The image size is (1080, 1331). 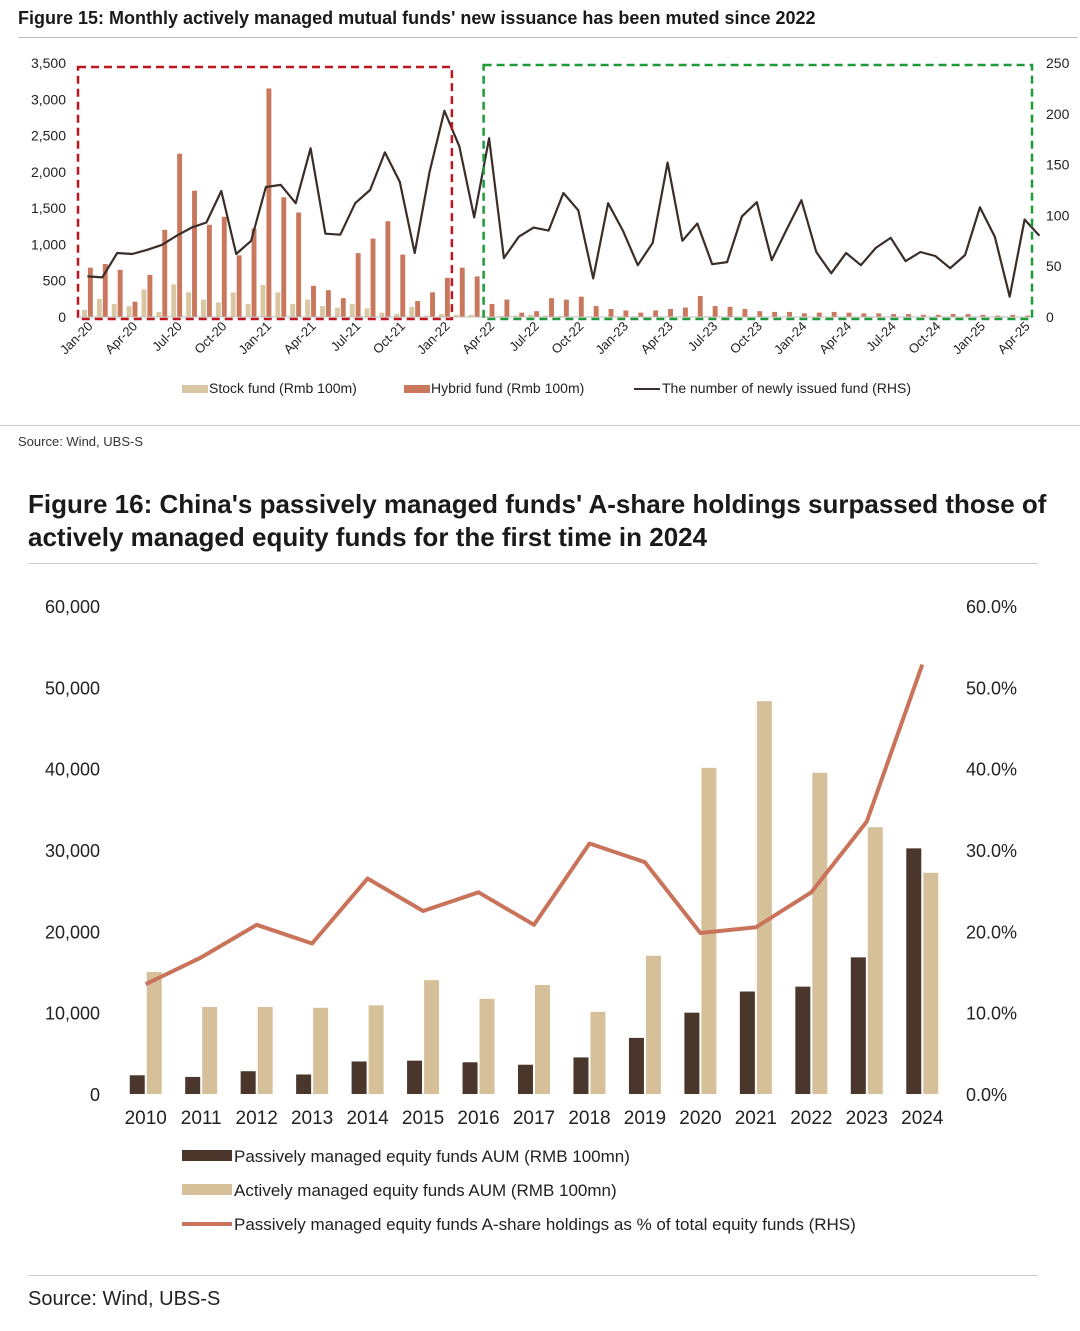 What do you see at coordinates (991, 851) in the screenshot?
I see `y-right-tick-label: 30.0%` at bounding box center [991, 851].